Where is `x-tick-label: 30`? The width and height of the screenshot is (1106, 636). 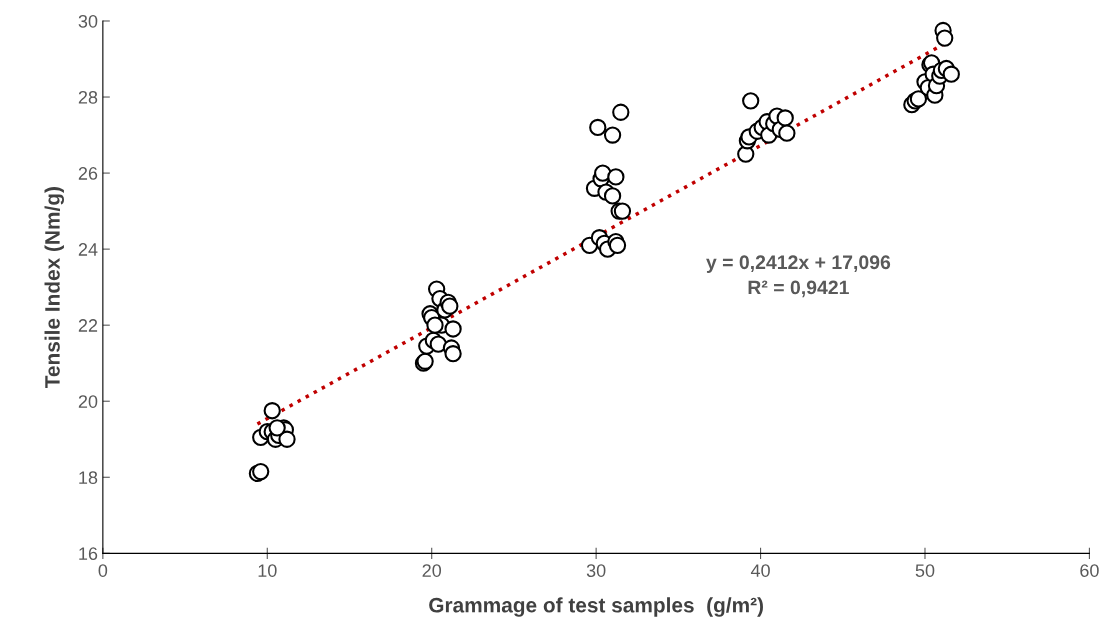
x-tick-label: 30 is located at coordinates (596, 570).